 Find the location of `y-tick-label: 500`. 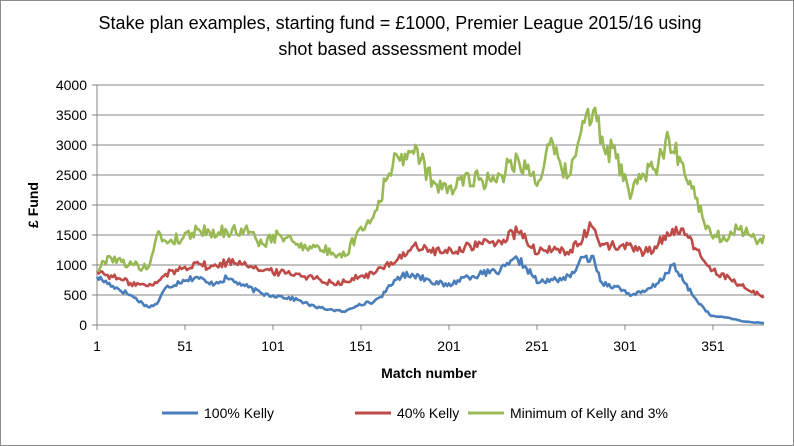

y-tick-label: 500 is located at coordinates (76, 295).